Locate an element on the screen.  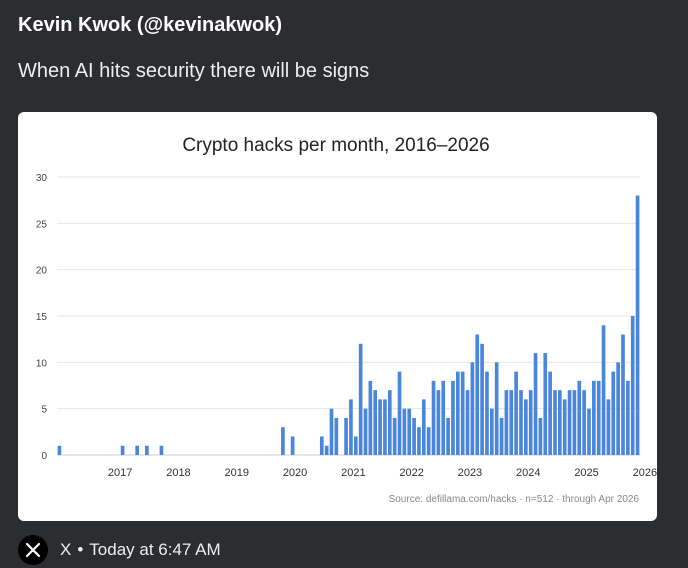
x-tick-label: 2018 is located at coordinates (178, 473).